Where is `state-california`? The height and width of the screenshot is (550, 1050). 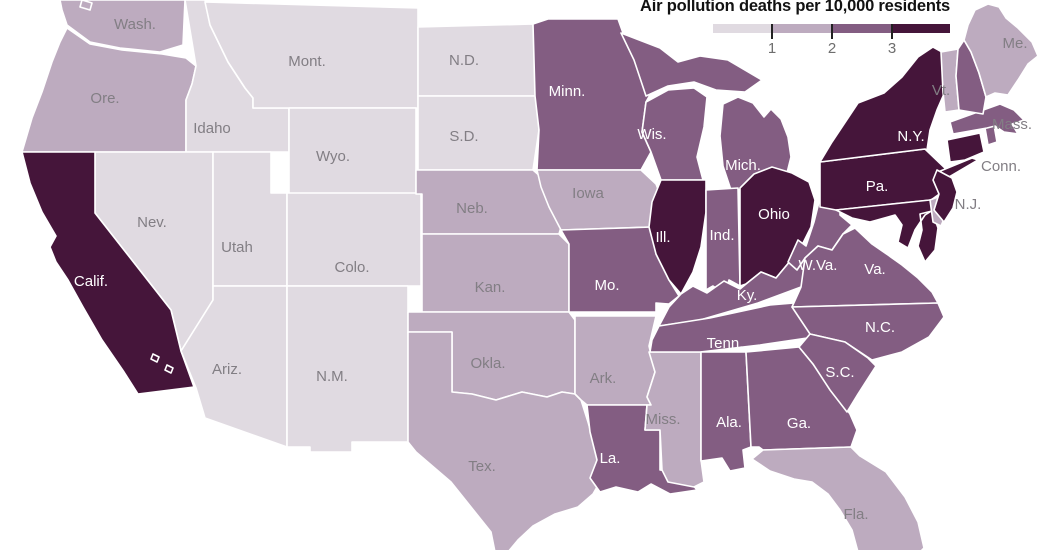 state-california is located at coordinates (108, 273).